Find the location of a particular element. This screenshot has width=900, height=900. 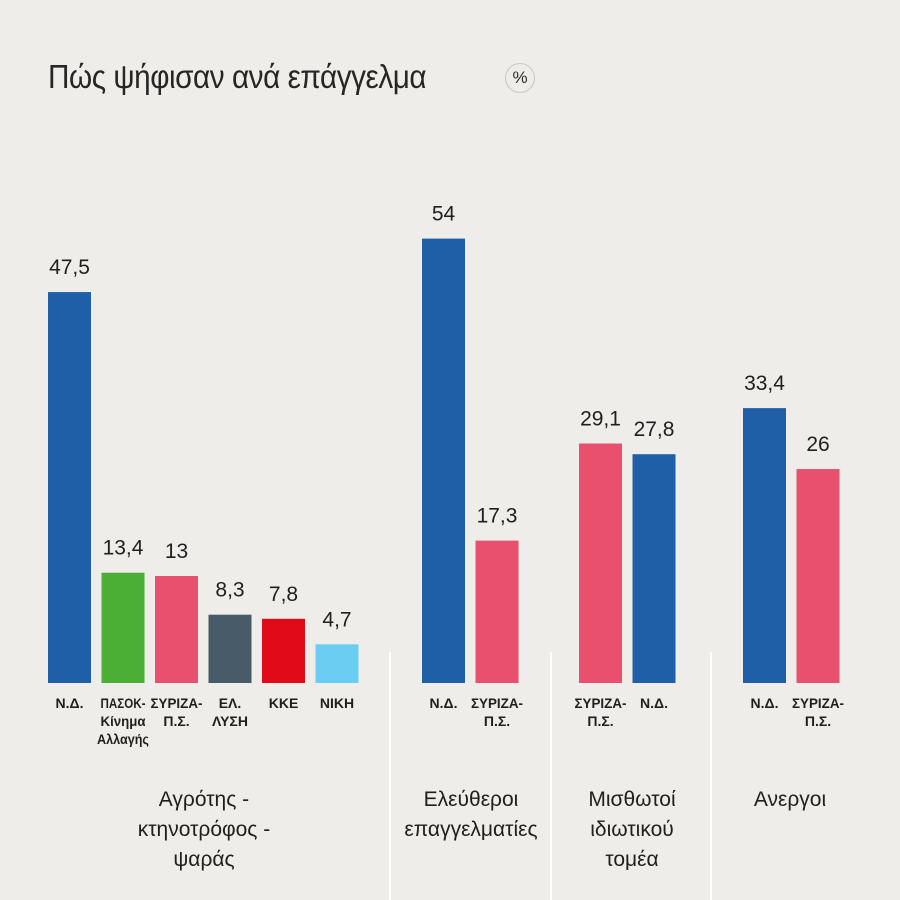

group-label: Ανεργοι is located at coordinates (790, 799).